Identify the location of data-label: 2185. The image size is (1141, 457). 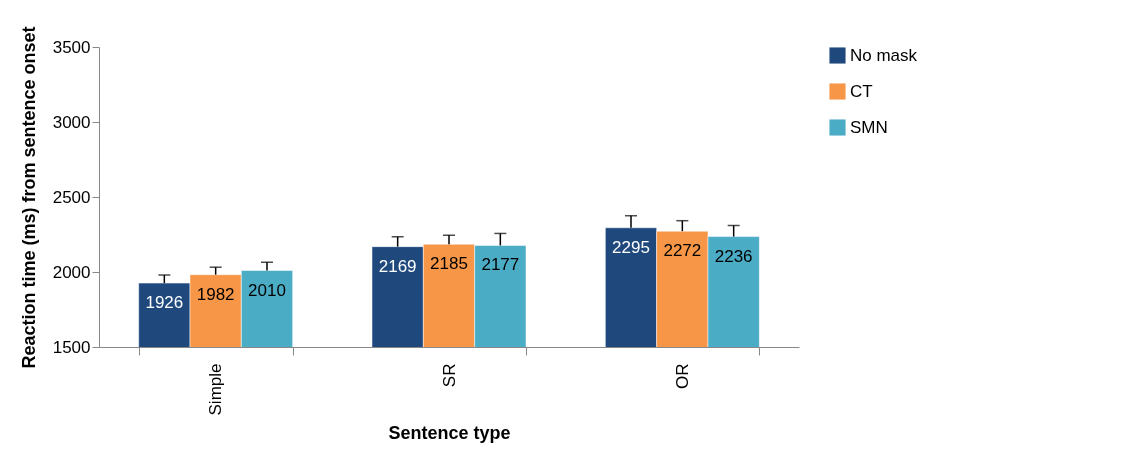
(449, 264).